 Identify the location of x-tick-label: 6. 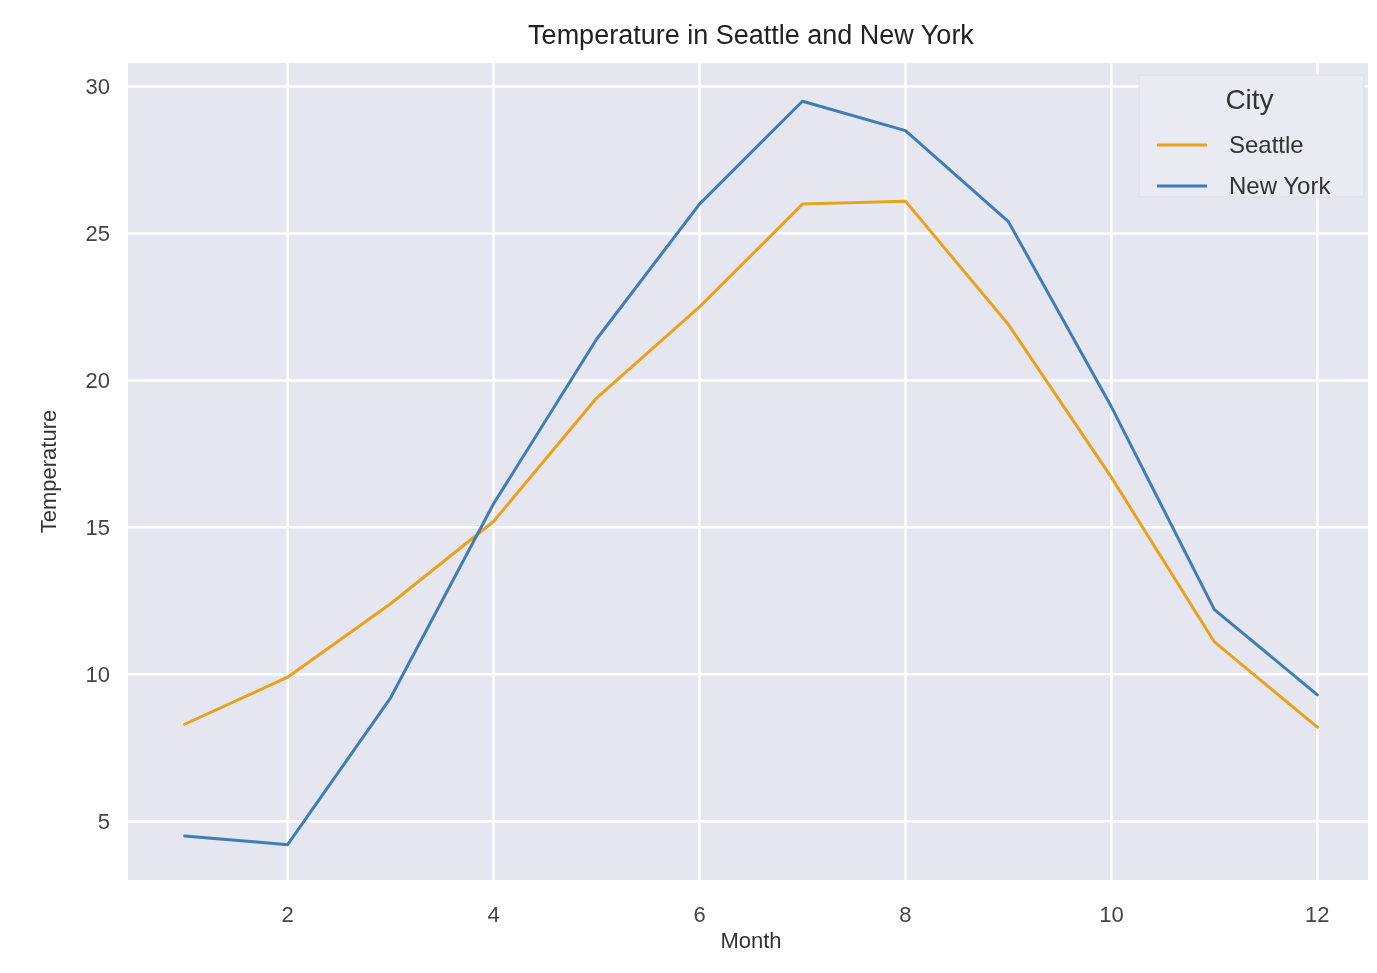
(699, 914).